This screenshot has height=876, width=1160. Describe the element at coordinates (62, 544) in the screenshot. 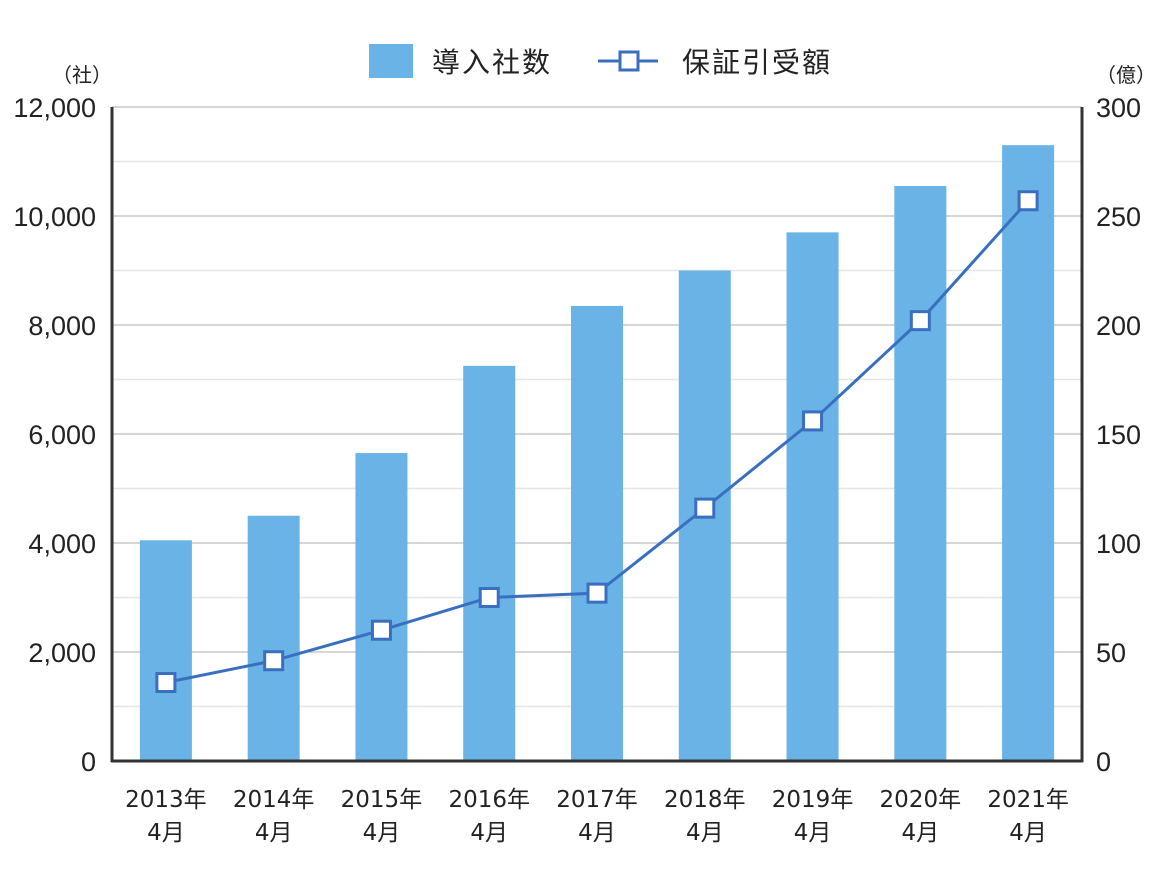

I see `left-tick-label: 4,000` at that location.